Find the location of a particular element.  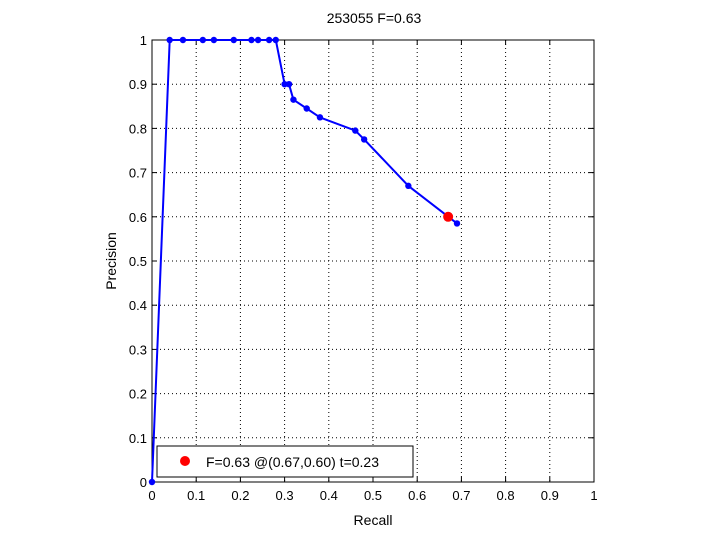

x-tick-label: 1 is located at coordinates (593, 495).